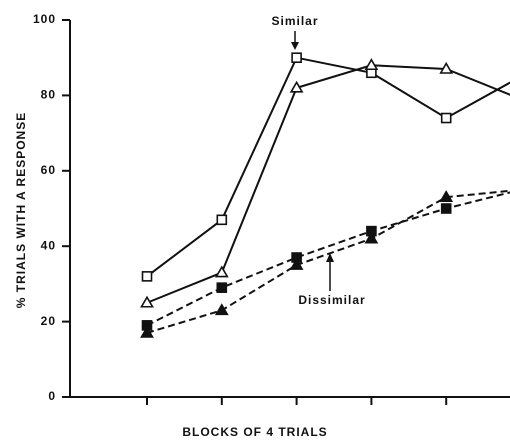 The height and width of the screenshot is (440, 510). I want to click on annotation: Similar, so click(294, 21).